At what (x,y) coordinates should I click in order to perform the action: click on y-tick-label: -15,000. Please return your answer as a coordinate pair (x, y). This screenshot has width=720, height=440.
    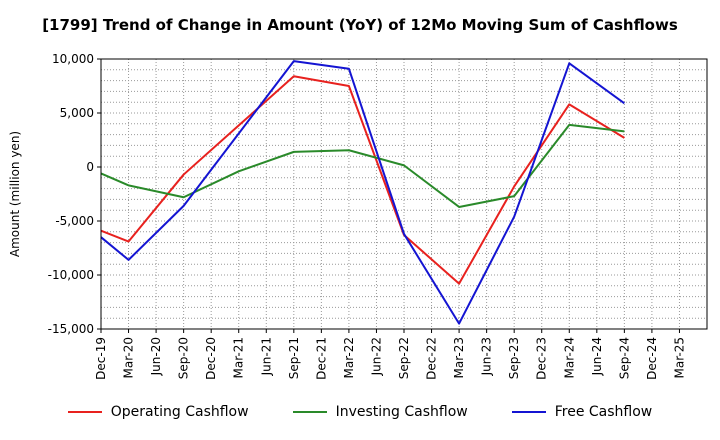
    Looking at the image, I should click on (71, 329).